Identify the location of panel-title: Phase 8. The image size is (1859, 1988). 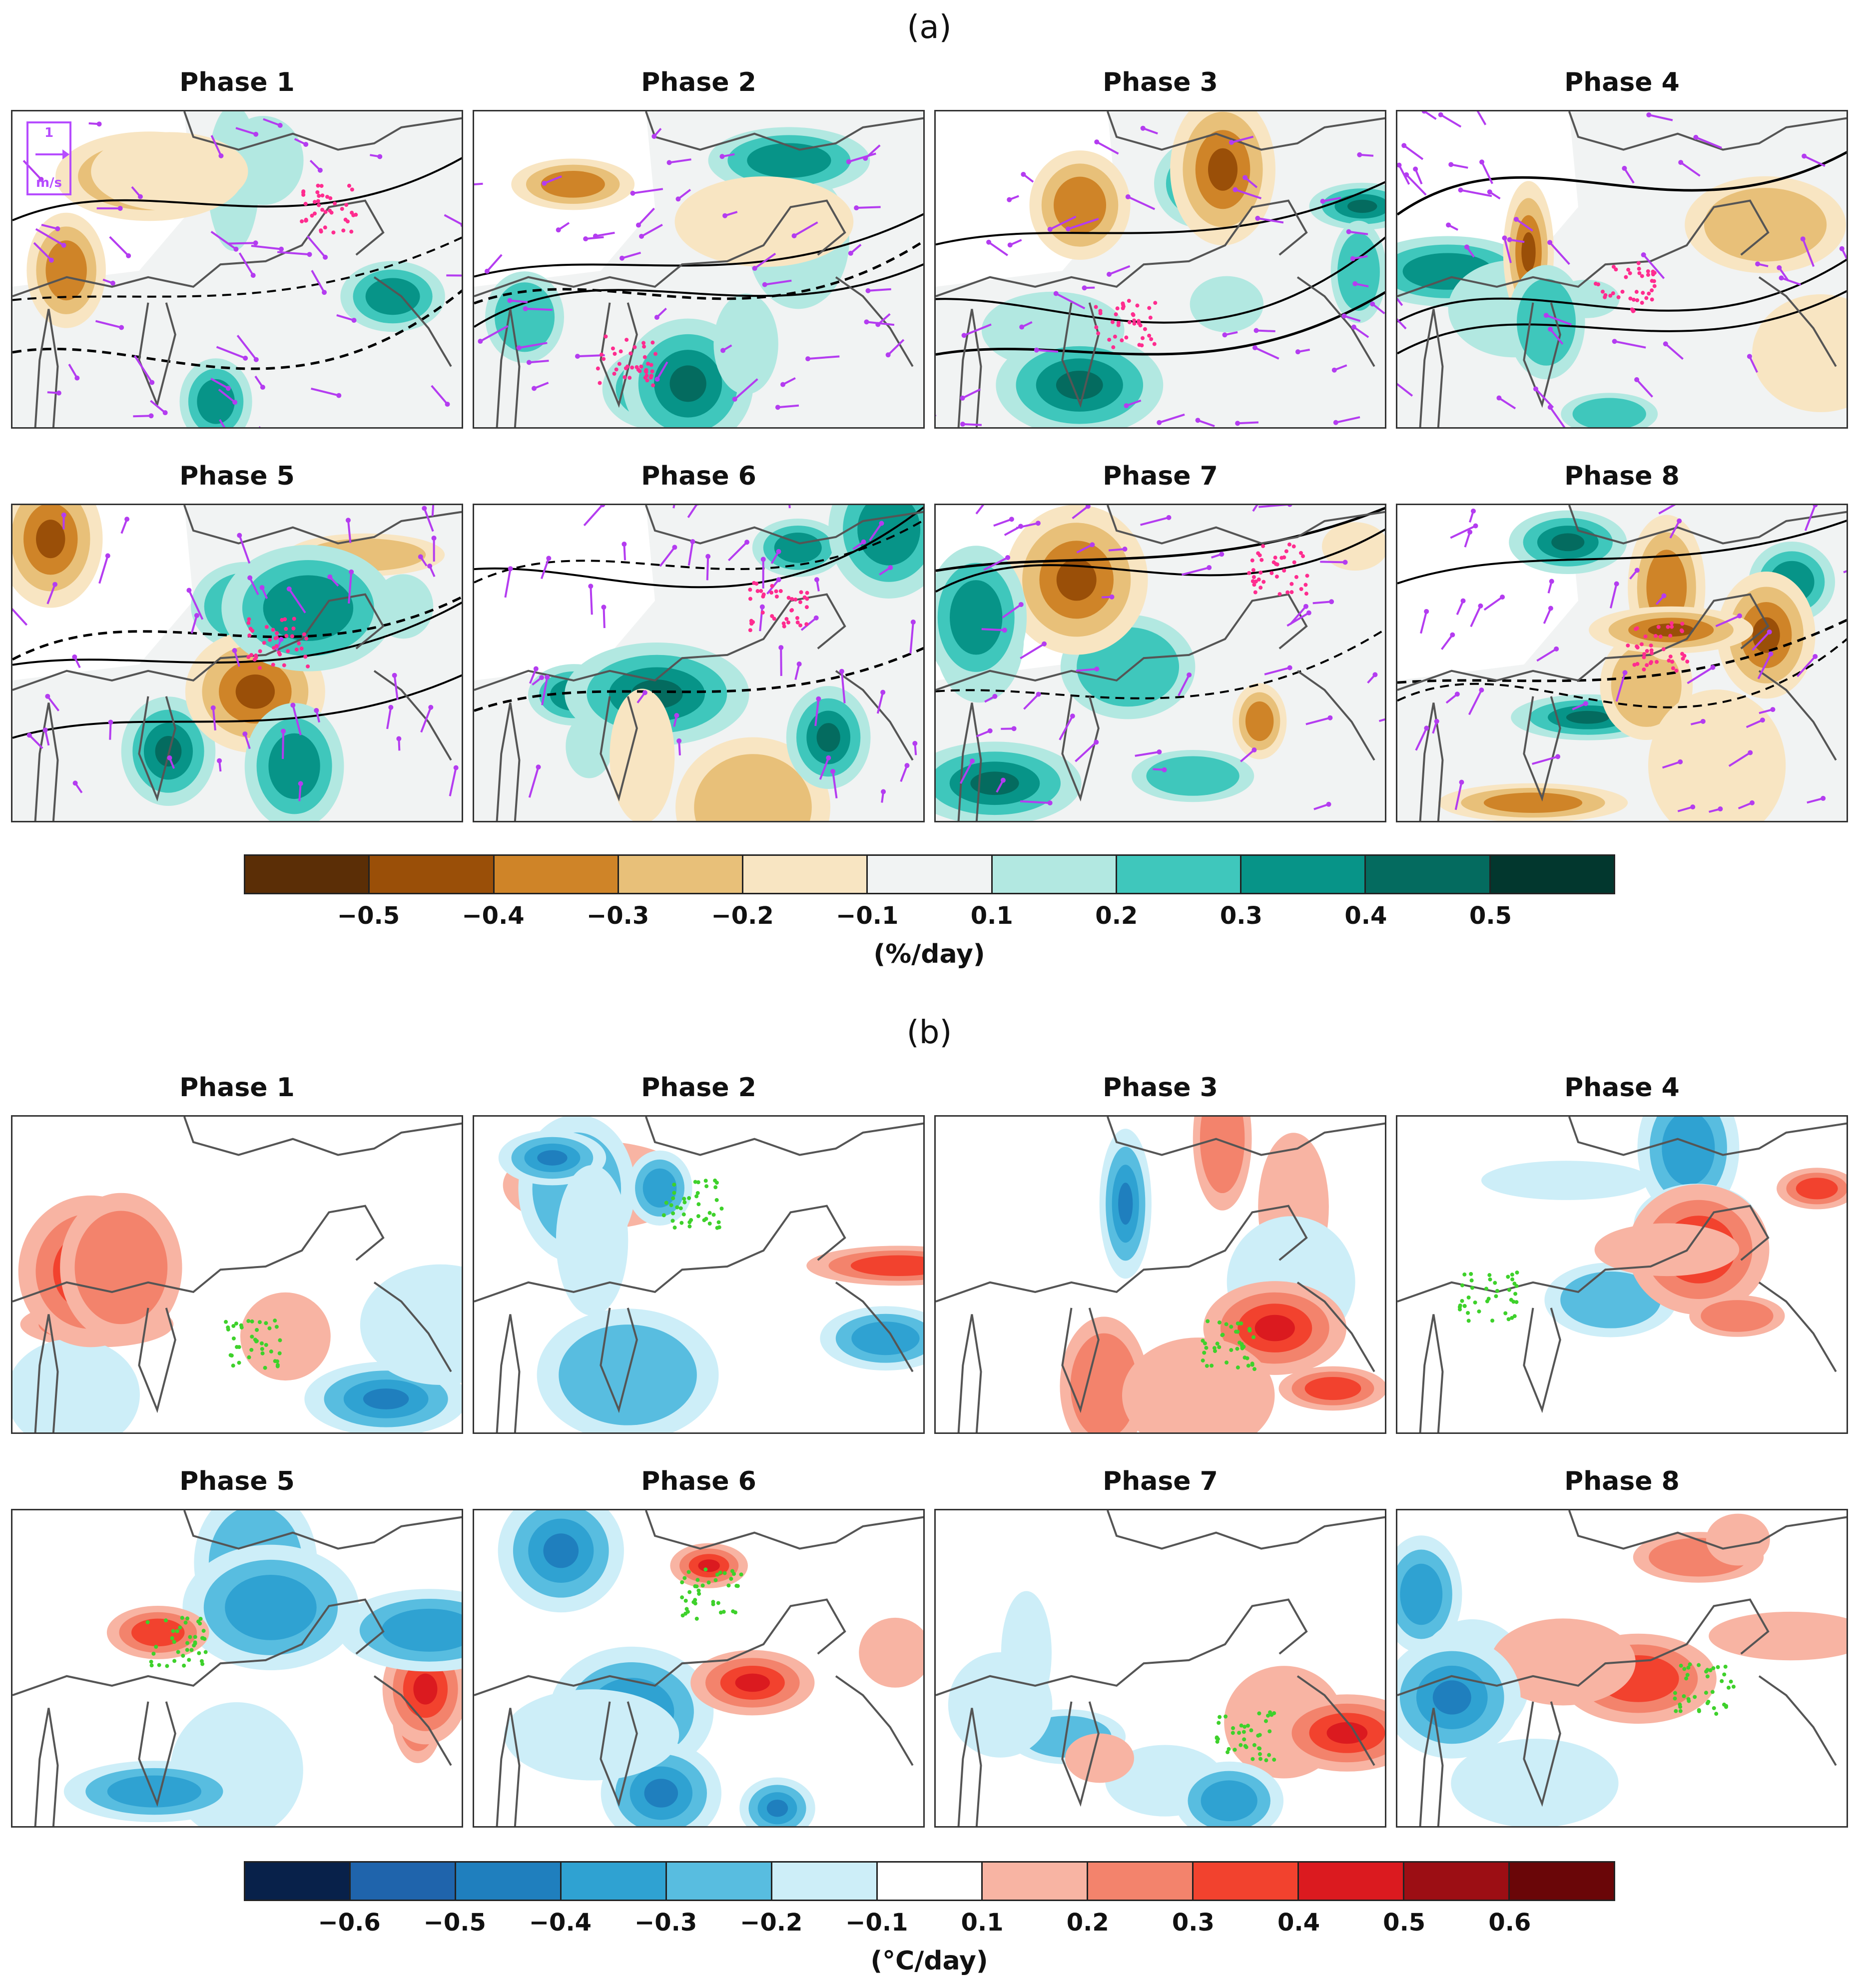
(1622, 1481).